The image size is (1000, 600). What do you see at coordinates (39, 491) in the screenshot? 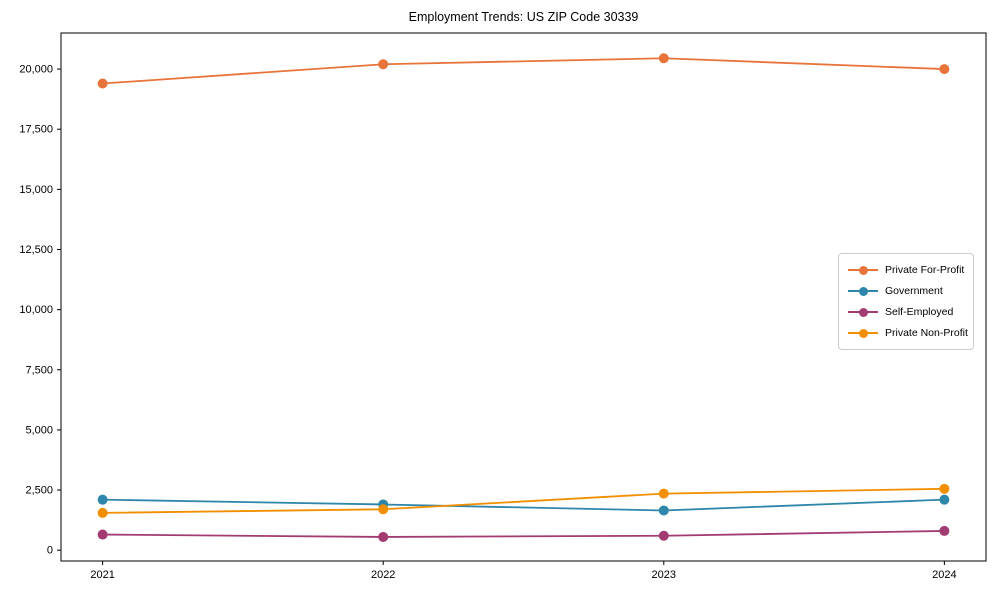
I see `y-tick-label: 2,500` at bounding box center [39, 491].